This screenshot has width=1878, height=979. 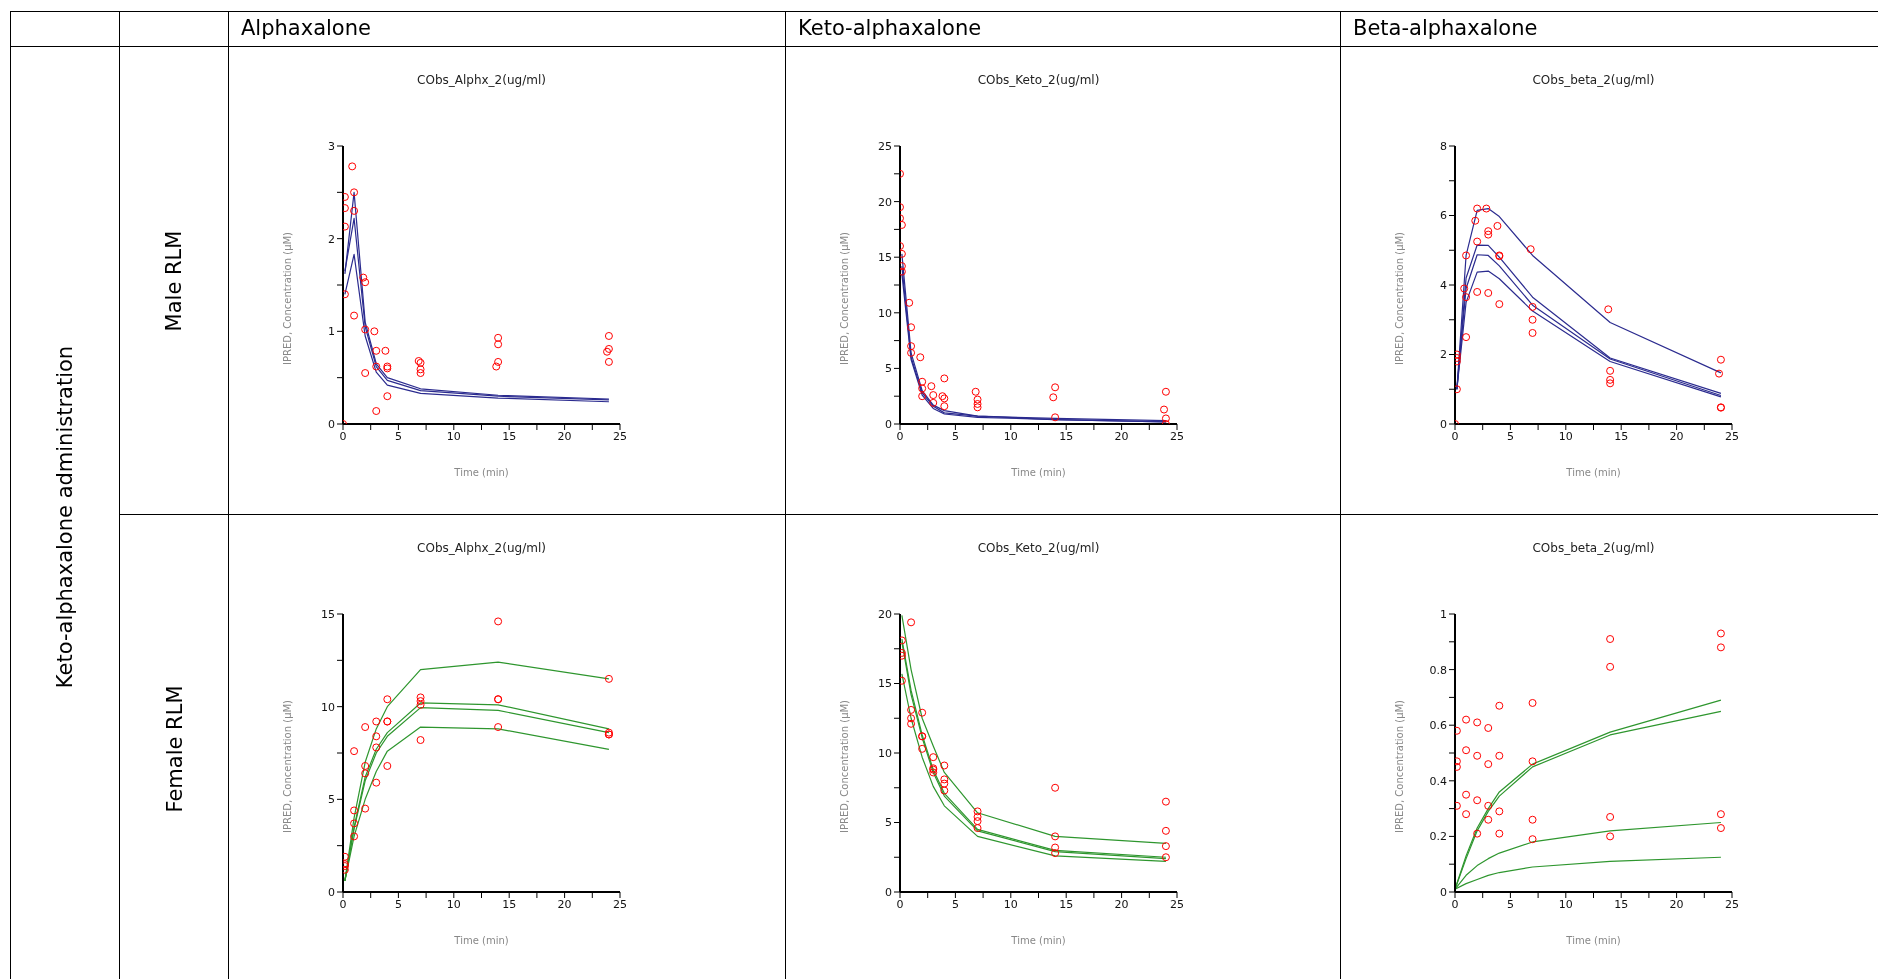 I want to click on text: Keto-alphaxalone administration, so click(x=65, y=516).